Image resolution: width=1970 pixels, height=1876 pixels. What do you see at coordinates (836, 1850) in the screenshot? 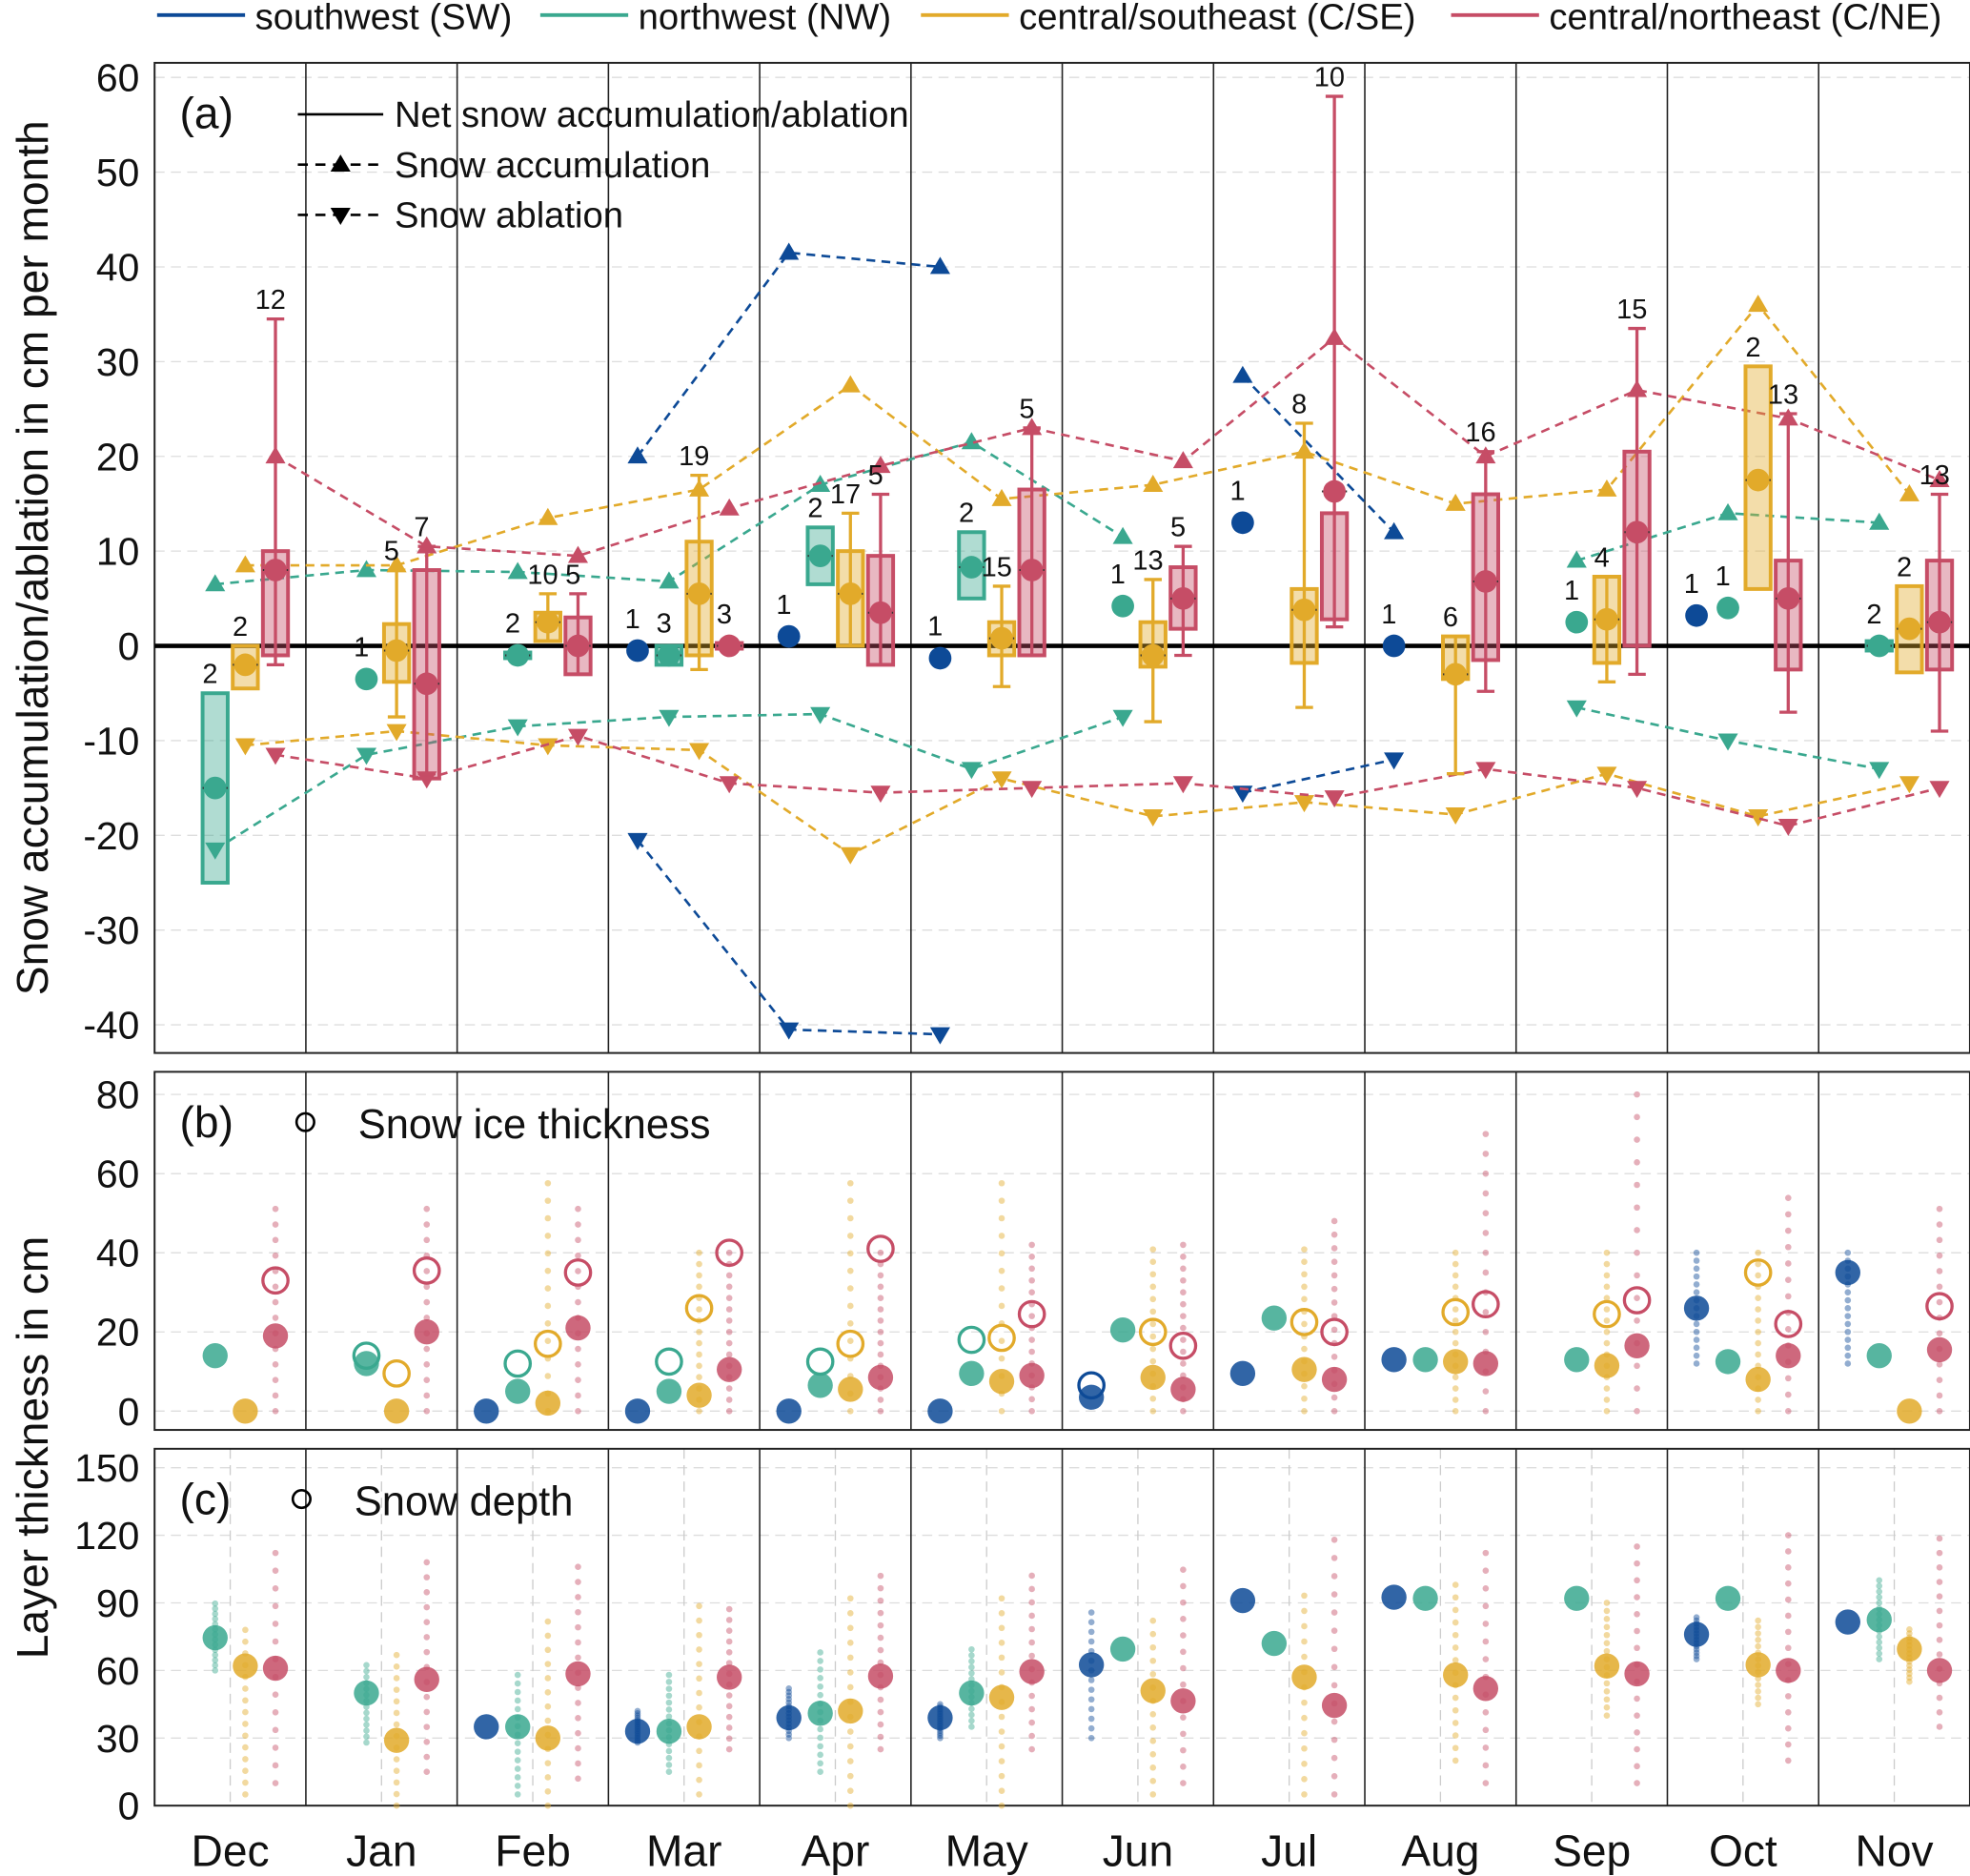
I see `x-tick-label: Apr` at bounding box center [836, 1850].